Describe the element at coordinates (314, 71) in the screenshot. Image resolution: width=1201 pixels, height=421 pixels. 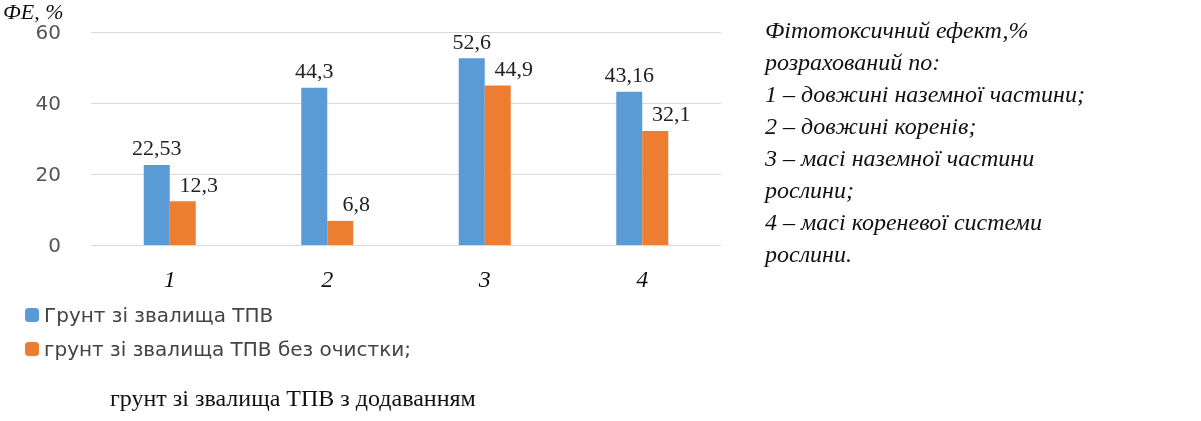
I see `data-label: 44,3` at that location.